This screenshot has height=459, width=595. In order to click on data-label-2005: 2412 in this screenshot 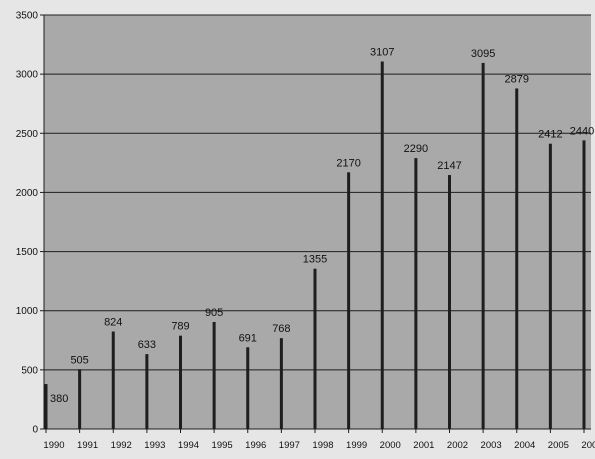, I will do `click(550, 135)`.